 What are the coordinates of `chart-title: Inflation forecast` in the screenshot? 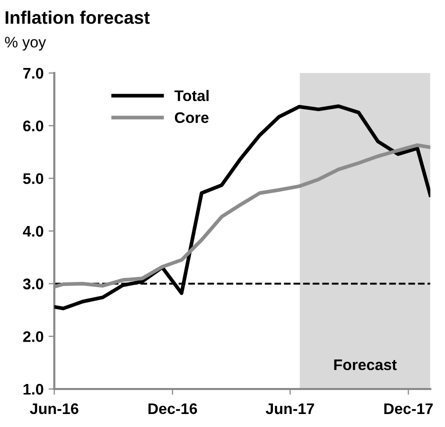 It's located at (78, 17).